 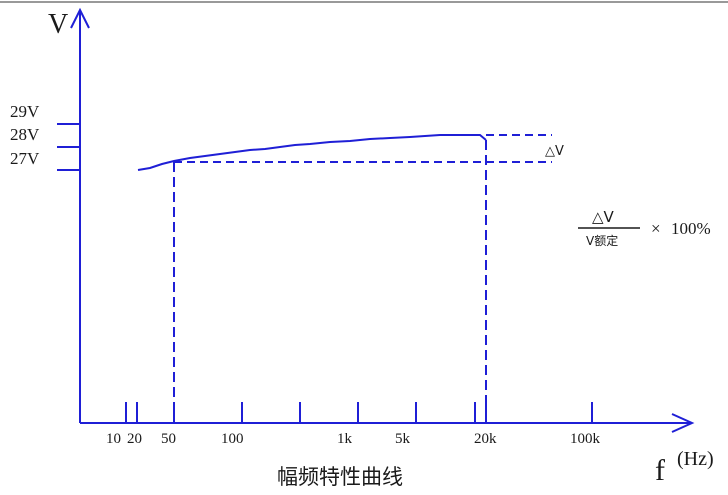 I want to click on diagram-title: 幅频特性曲线, so click(x=340, y=477).